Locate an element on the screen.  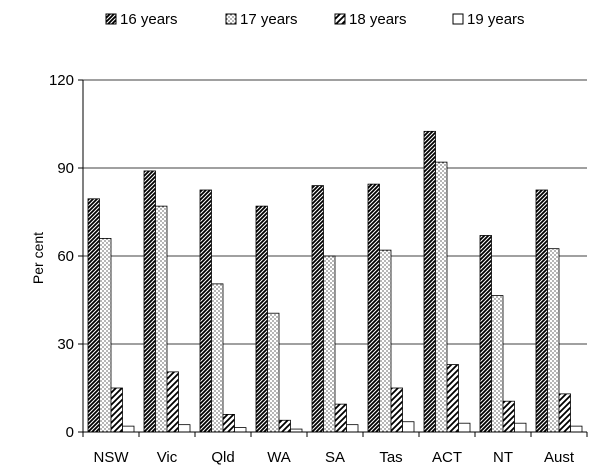
y-tick-label: 0 is located at coordinates (70, 432).